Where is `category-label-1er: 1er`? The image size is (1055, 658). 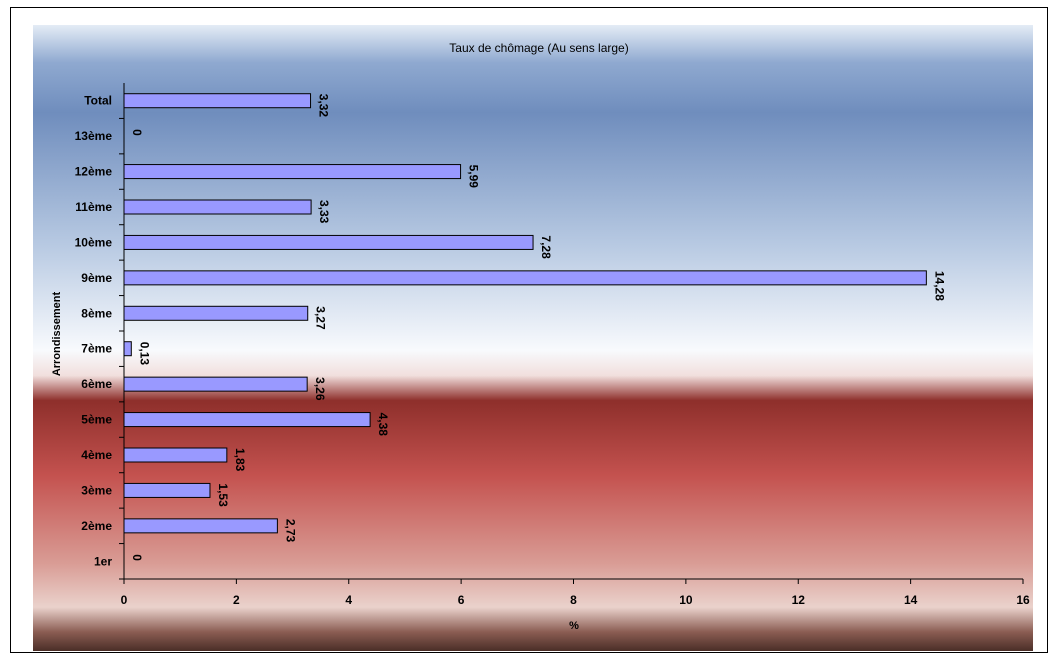
category-label-1er: 1er is located at coordinates (103, 561).